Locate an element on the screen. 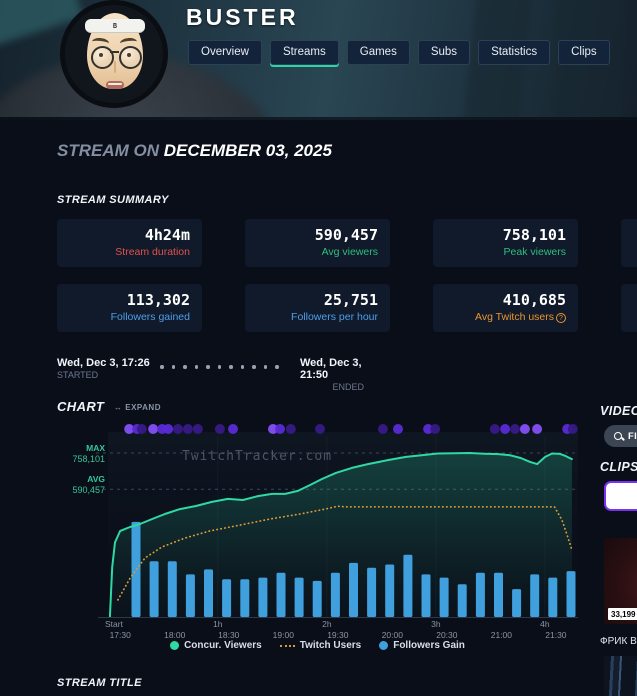 The width and height of the screenshot is (637, 696). chart-max-label: MAX 758,101 is located at coordinates (81, 453).